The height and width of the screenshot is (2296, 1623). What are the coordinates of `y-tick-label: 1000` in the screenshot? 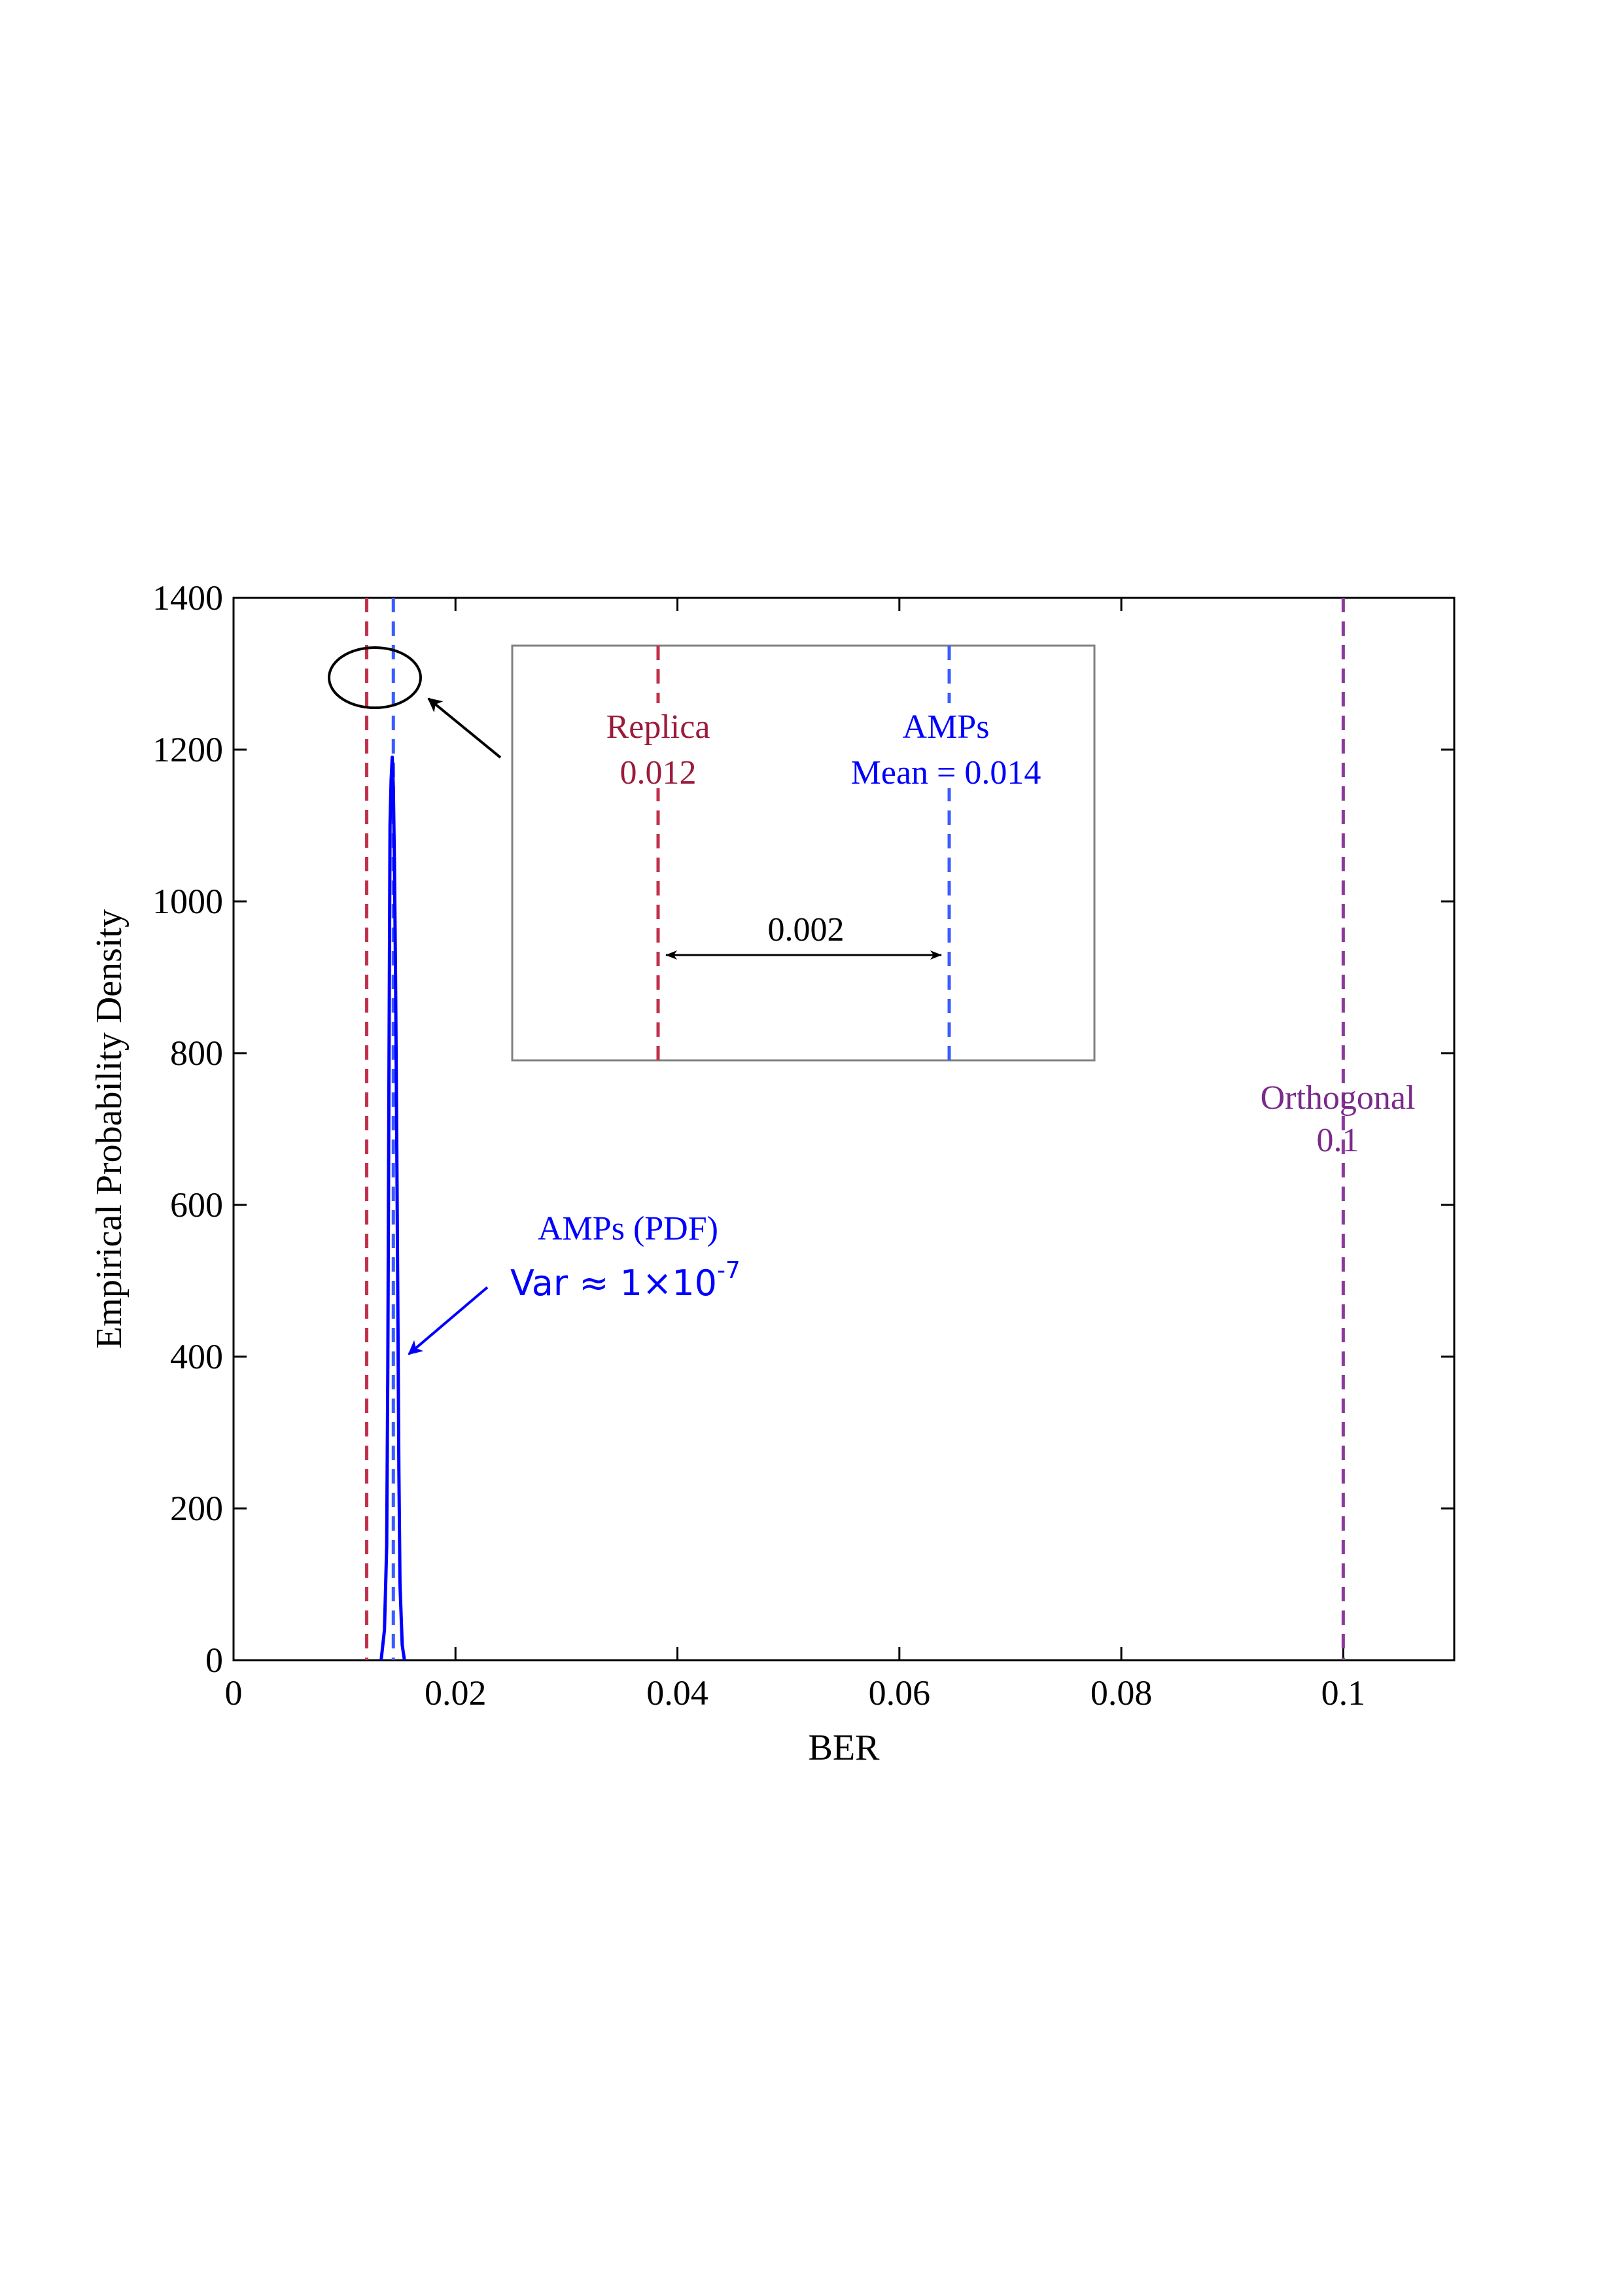 It's located at (188, 901).